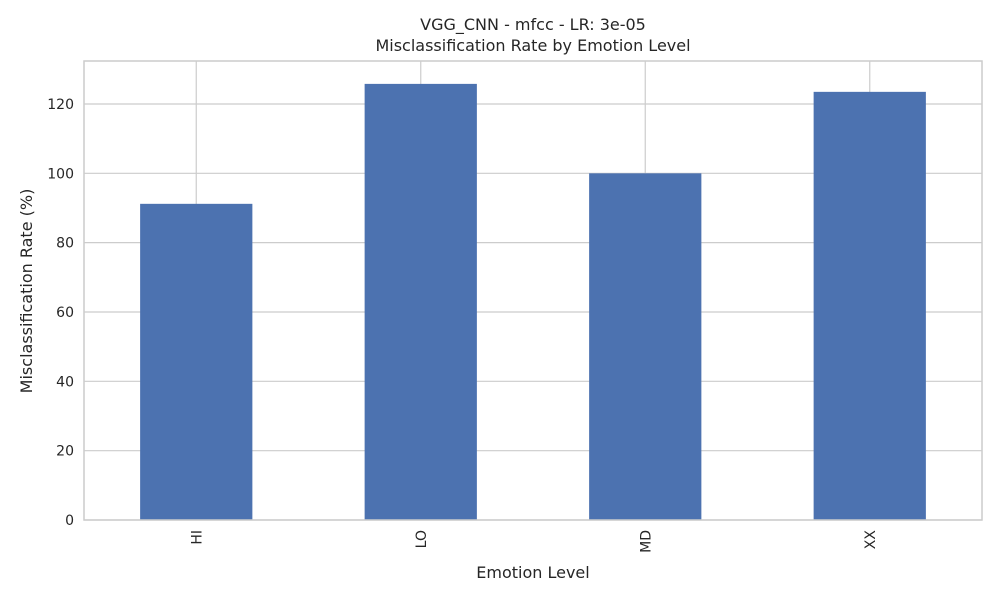  Describe the element at coordinates (65, 382) in the screenshot. I see `y-tick-label: 40` at that location.